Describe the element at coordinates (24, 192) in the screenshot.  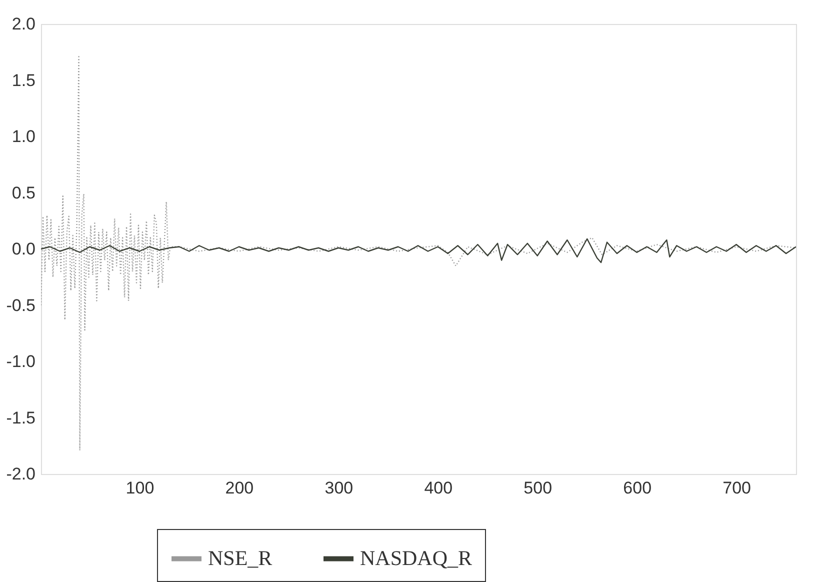
I see `y-tick-label: 0.5` at that location.